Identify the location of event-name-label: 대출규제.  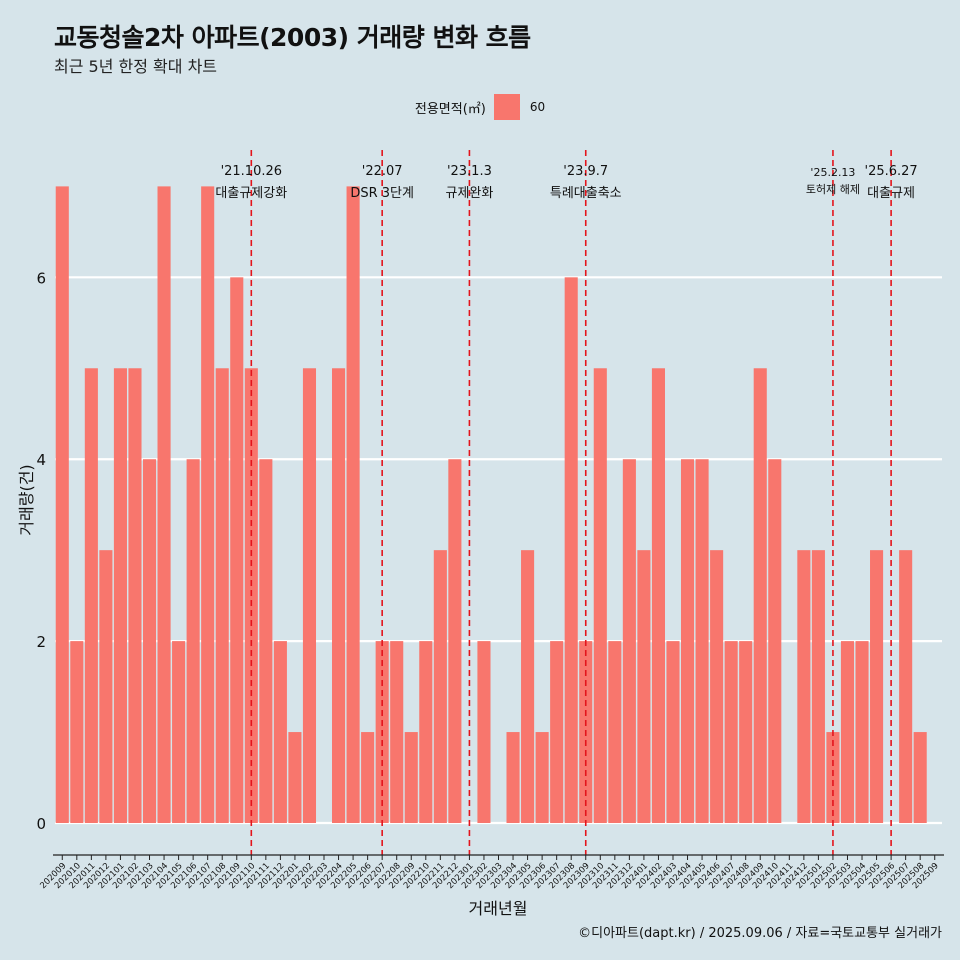
(891, 193).